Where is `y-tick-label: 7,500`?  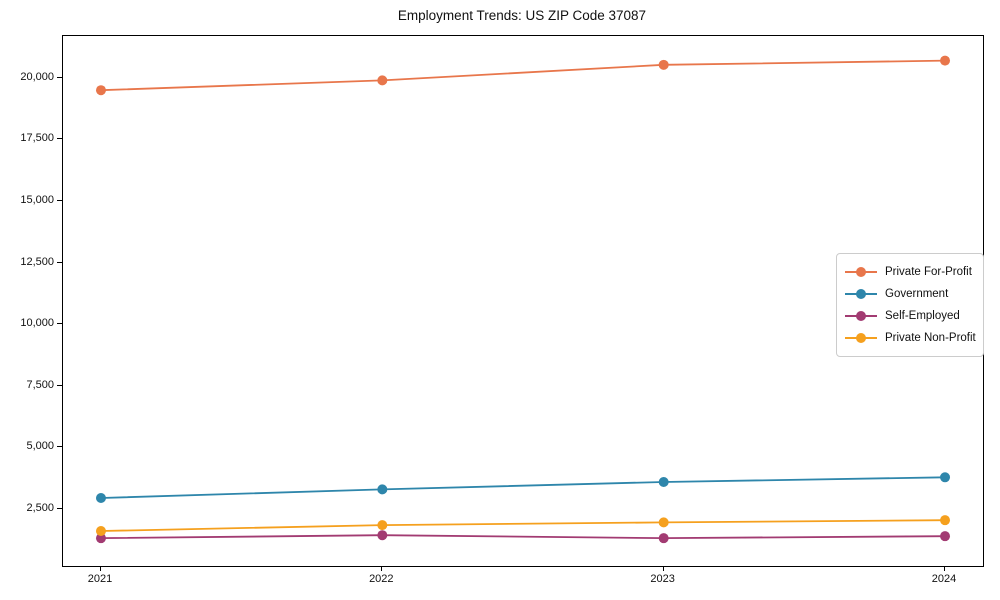 y-tick-label: 7,500 is located at coordinates (40, 384).